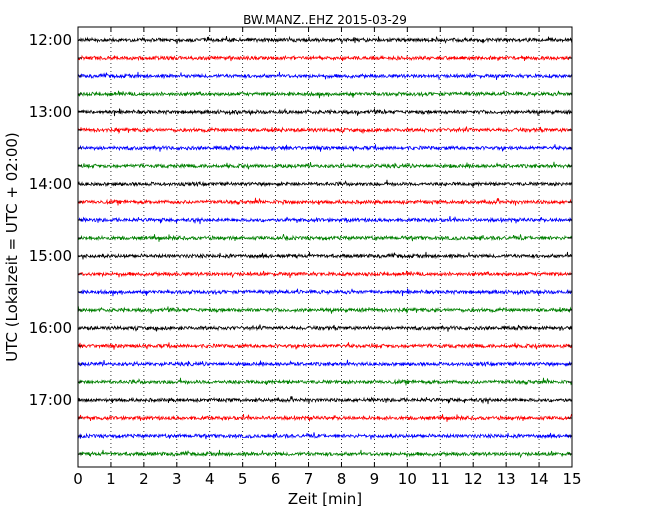 This screenshot has width=650, height=520. Describe the element at coordinates (375, 479) in the screenshot. I see `x-tick-label: 9` at that location.